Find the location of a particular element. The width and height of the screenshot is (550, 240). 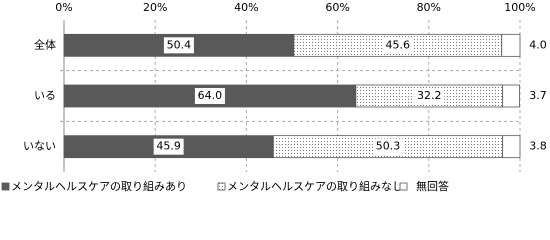

x-tick-label: 0% is located at coordinates (63, 7).